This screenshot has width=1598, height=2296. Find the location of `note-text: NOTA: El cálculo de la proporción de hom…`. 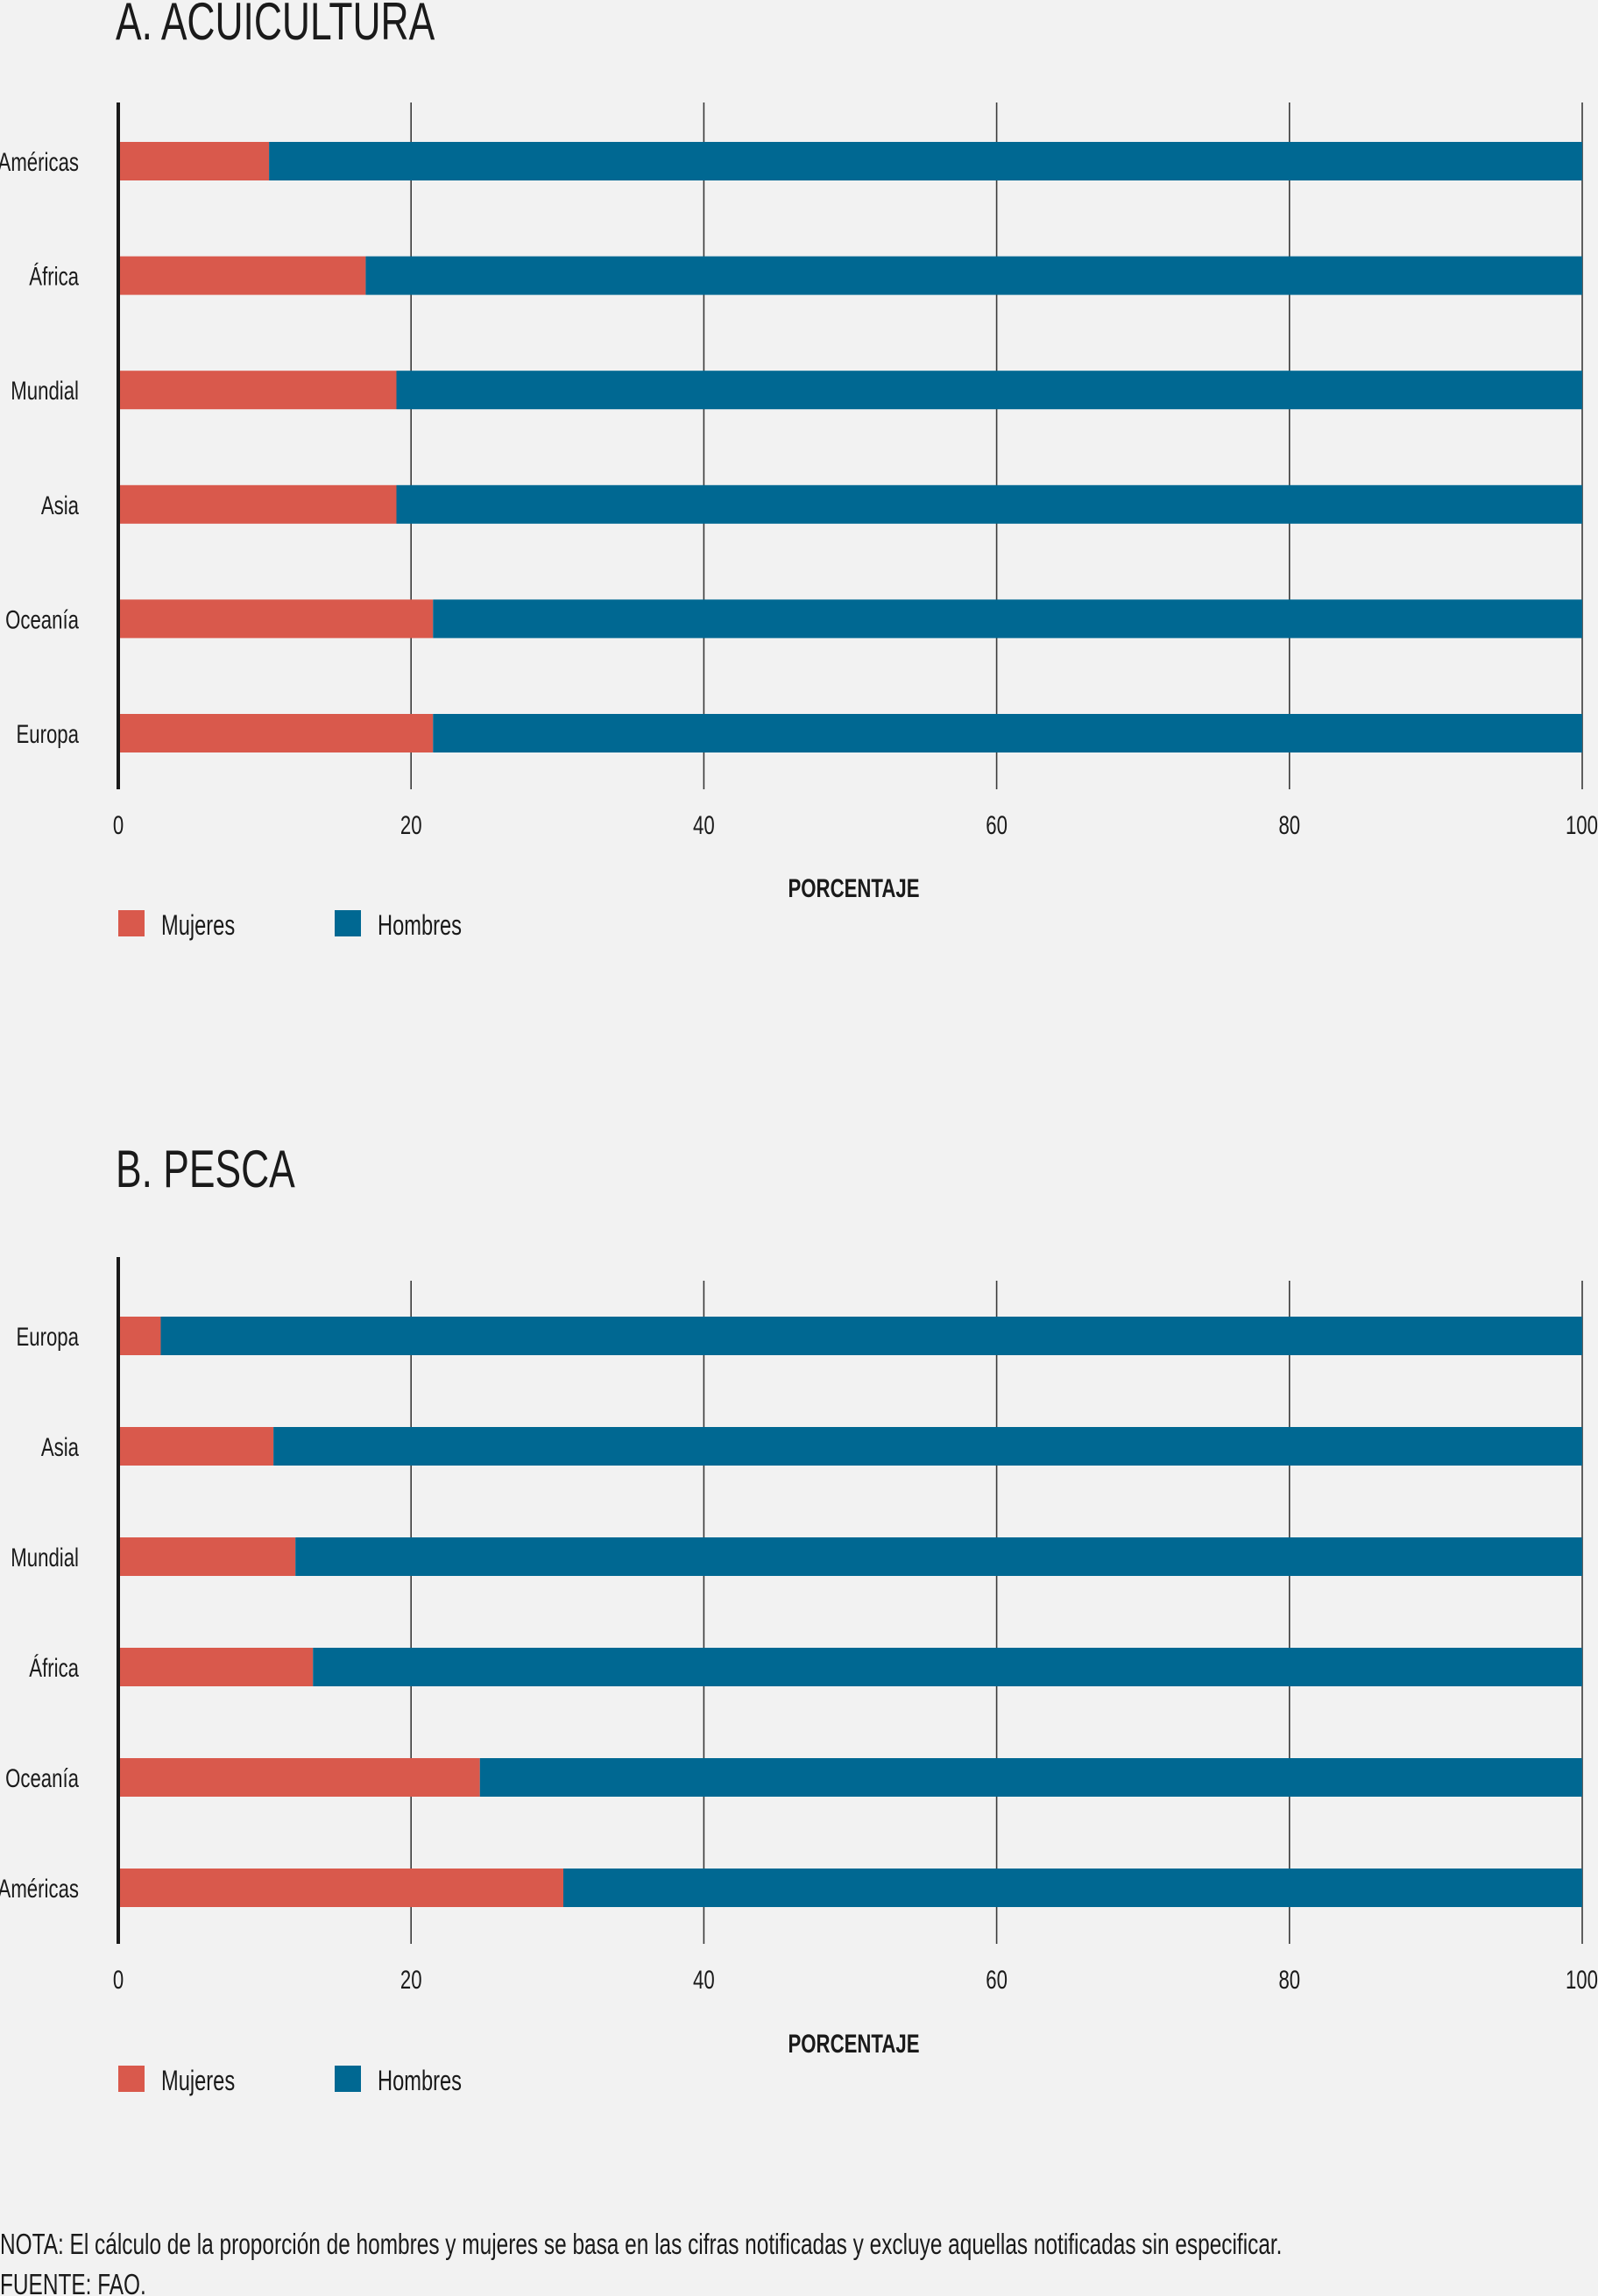

note-text: NOTA: El cálculo de la proporción de hom… is located at coordinates (641, 2245).